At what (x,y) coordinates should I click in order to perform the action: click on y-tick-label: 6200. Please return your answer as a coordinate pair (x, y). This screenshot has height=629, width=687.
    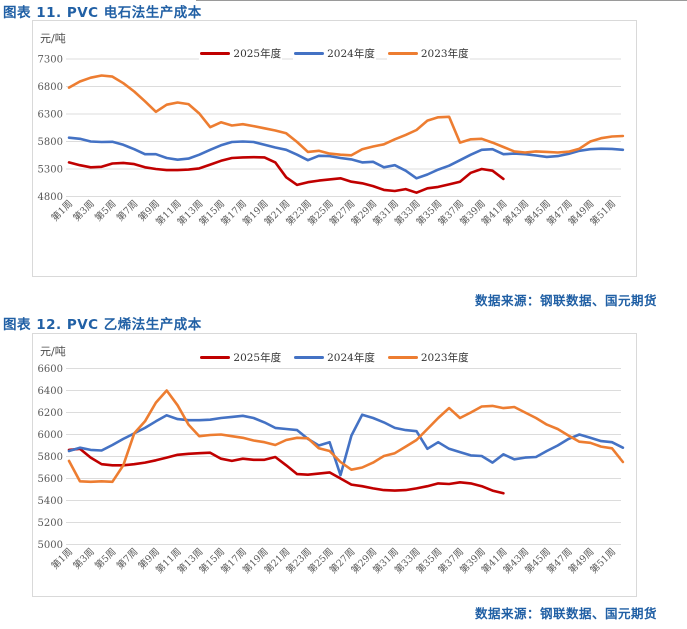
    Looking at the image, I should click on (50, 413).